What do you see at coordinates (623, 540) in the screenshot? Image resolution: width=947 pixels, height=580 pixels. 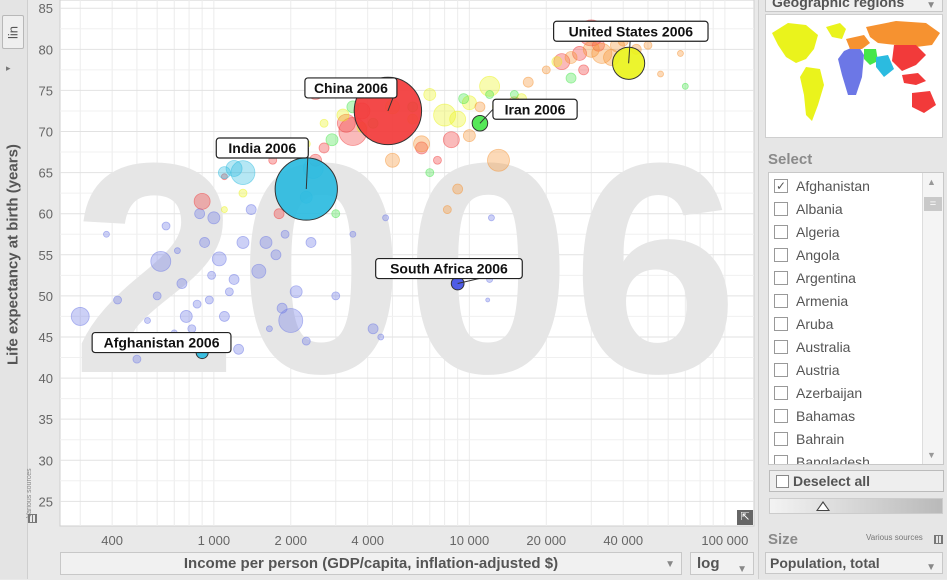 I see `x-tick-label: 40 000` at bounding box center [623, 540].